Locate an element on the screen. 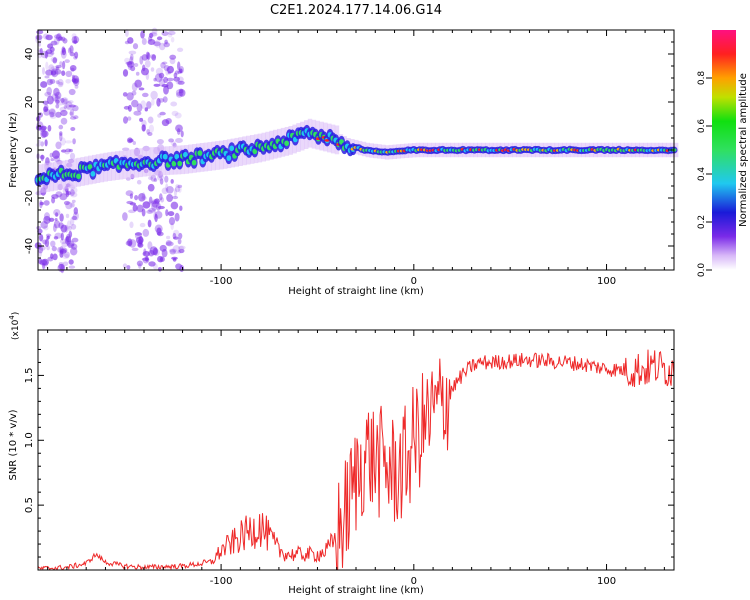 Image resolution: width=750 pixels, height=600 pixels. snr-ylabel: SNR (10 * v/v) is located at coordinates (13, 444).